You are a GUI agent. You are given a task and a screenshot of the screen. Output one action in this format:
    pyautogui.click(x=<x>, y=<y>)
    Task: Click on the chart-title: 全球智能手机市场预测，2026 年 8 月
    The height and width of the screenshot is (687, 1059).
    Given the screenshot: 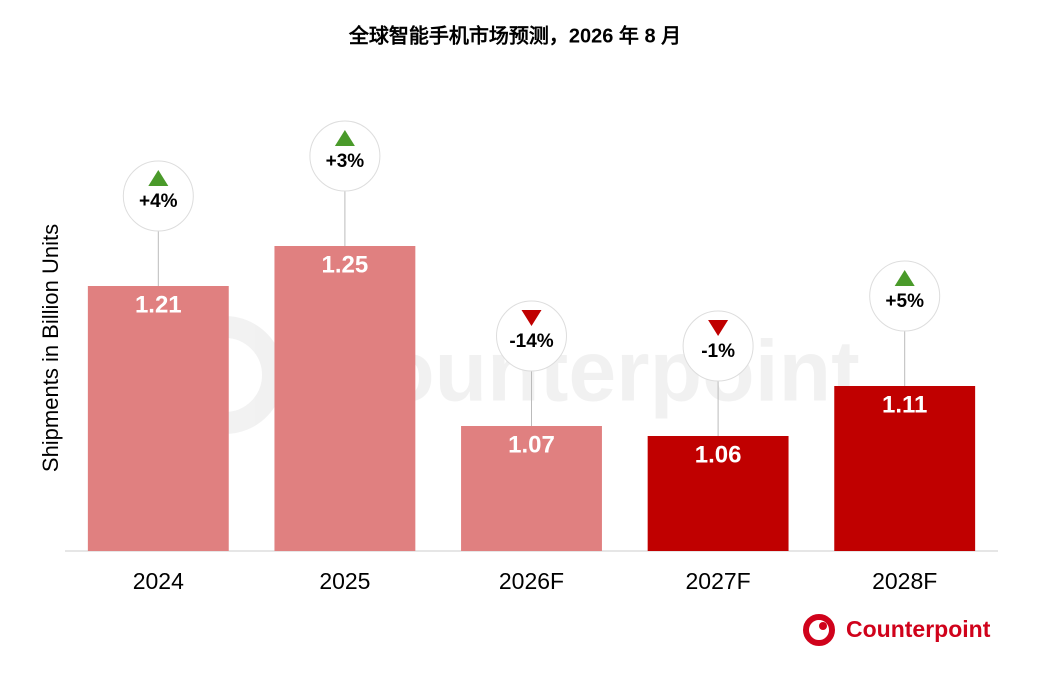 What is the action you would take?
    pyautogui.click(x=514, y=35)
    